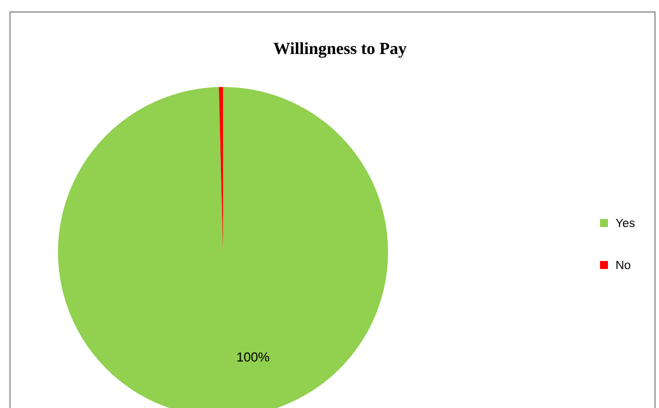  I want to click on chart-title: Willingness to Pay, so click(340, 50).